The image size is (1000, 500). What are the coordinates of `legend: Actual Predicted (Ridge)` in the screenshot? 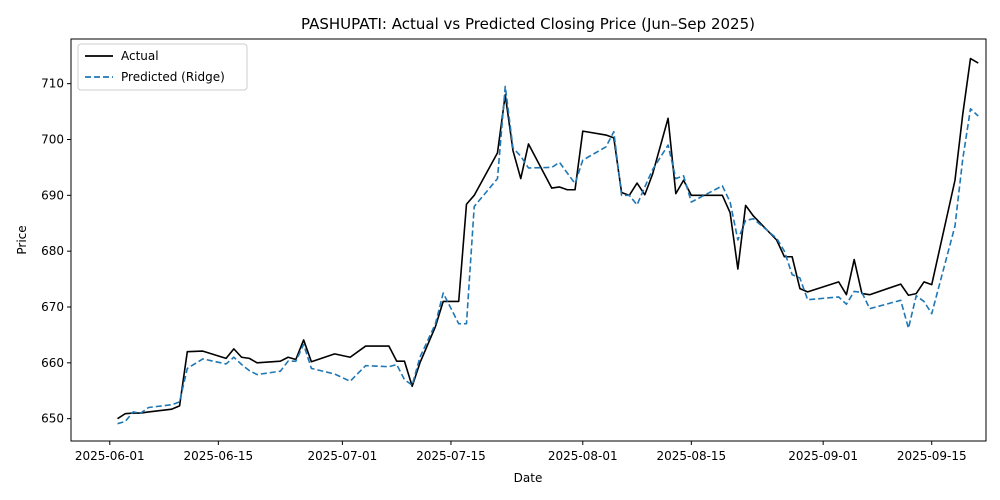 It's located at (162, 67).